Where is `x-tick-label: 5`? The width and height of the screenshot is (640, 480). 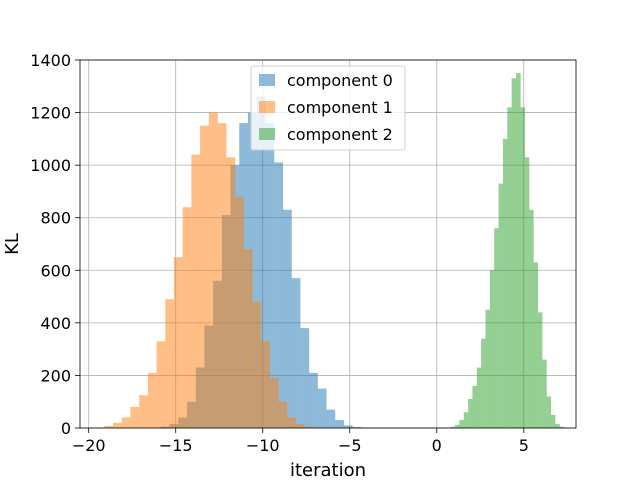
x-tick-label: 5 is located at coordinates (524, 445).